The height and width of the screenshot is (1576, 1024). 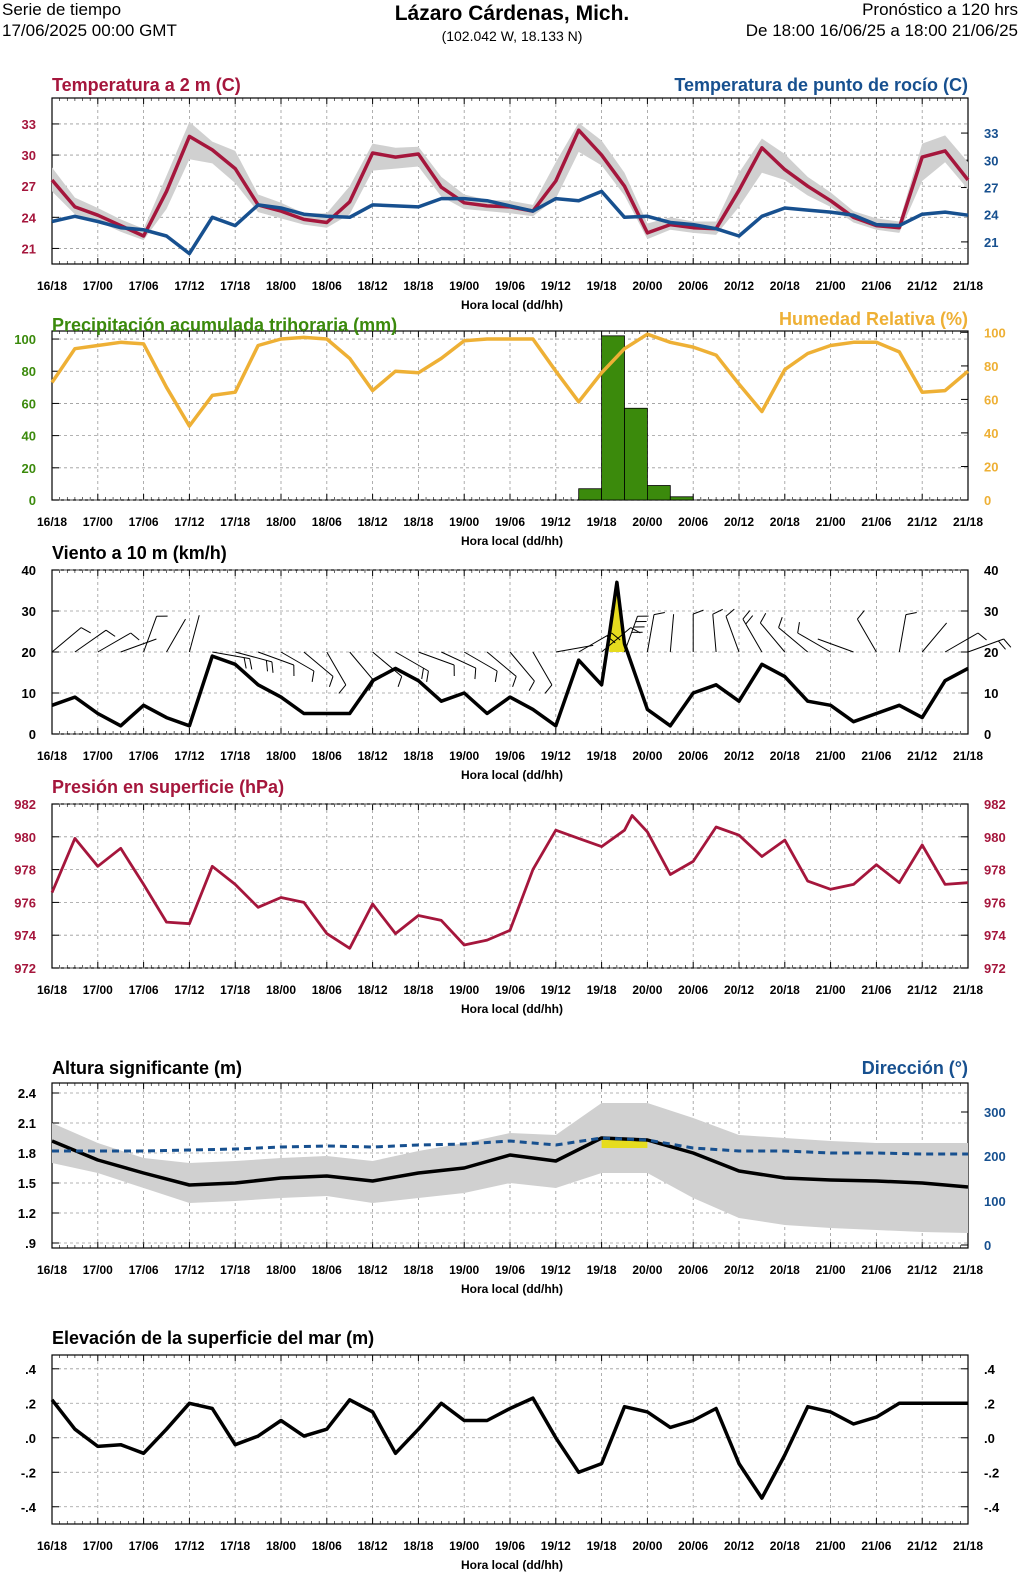 What do you see at coordinates (25, 968) in the screenshot?
I see `y-tick-label-left: 972` at bounding box center [25, 968].